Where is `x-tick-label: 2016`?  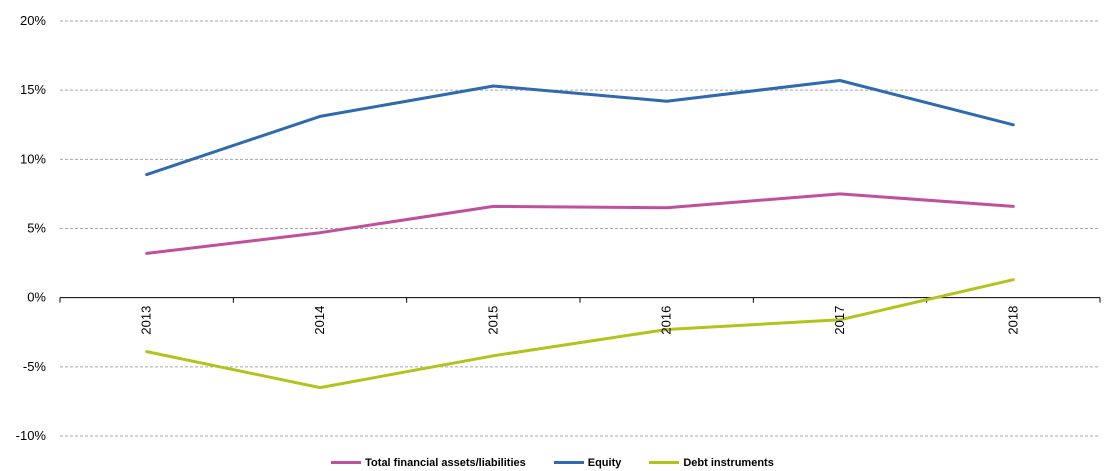
x-tick-label: 2016 is located at coordinates (666, 320).